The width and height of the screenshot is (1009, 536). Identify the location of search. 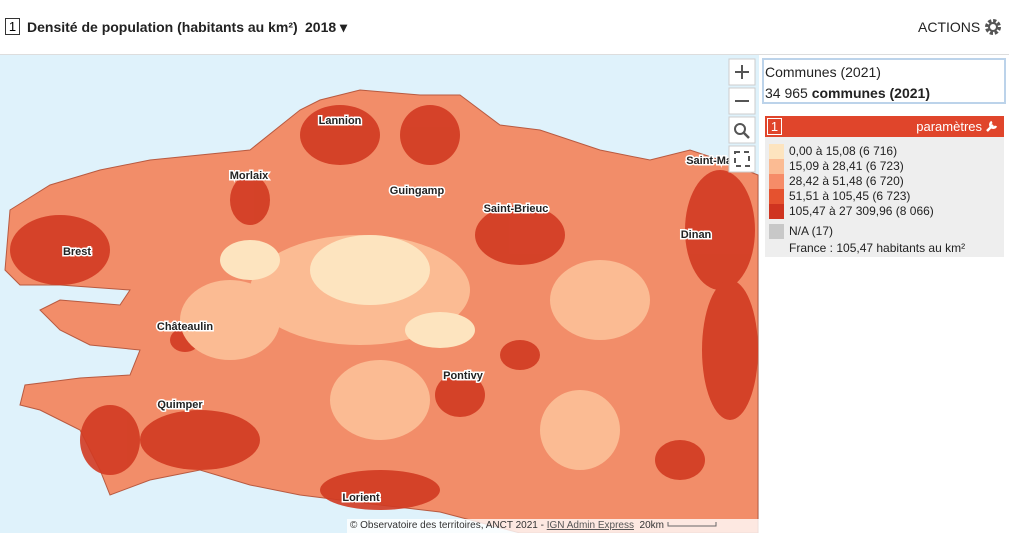
(742, 130).